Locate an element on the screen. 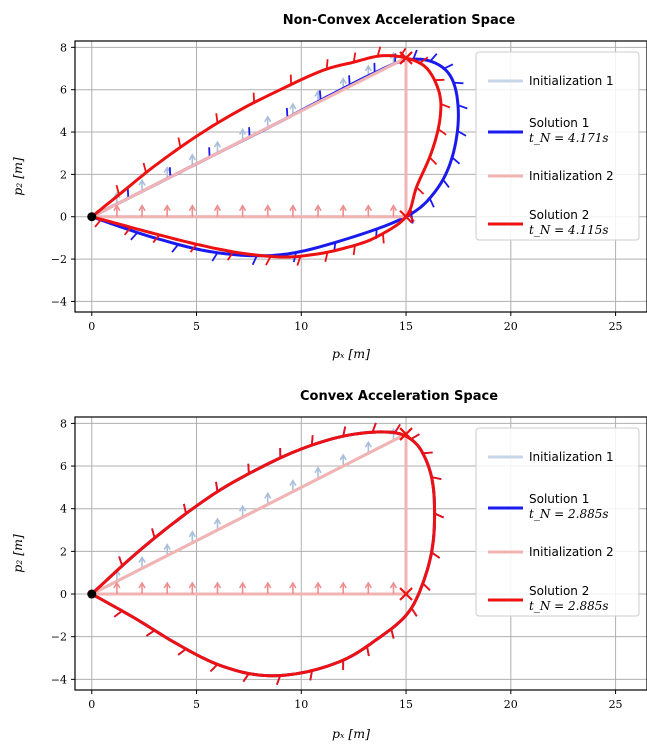 The image size is (647, 745). legend-label: Solution 1 is located at coordinates (559, 499).